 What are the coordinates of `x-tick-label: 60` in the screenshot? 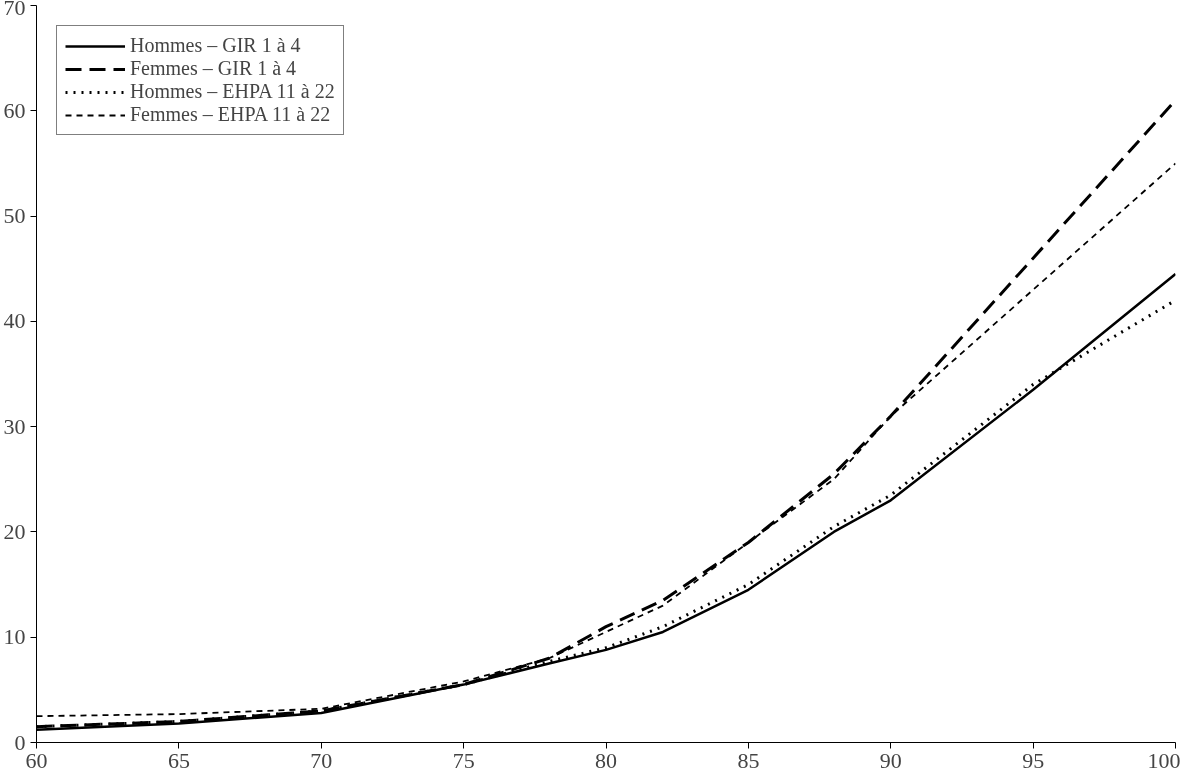 It's located at (36, 760).